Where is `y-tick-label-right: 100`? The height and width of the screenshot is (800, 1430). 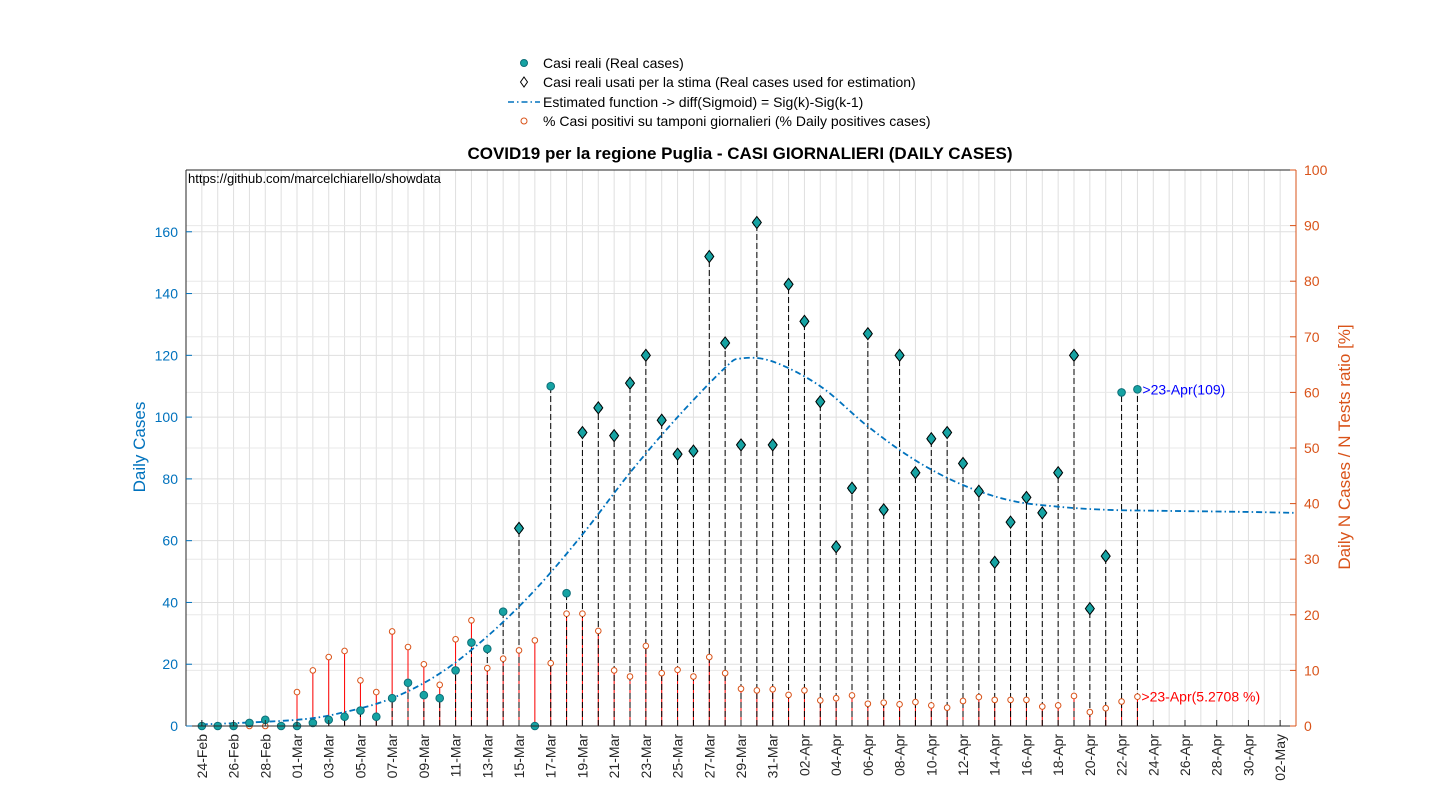
y-tick-label-right: 100 is located at coordinates (1316, 170).